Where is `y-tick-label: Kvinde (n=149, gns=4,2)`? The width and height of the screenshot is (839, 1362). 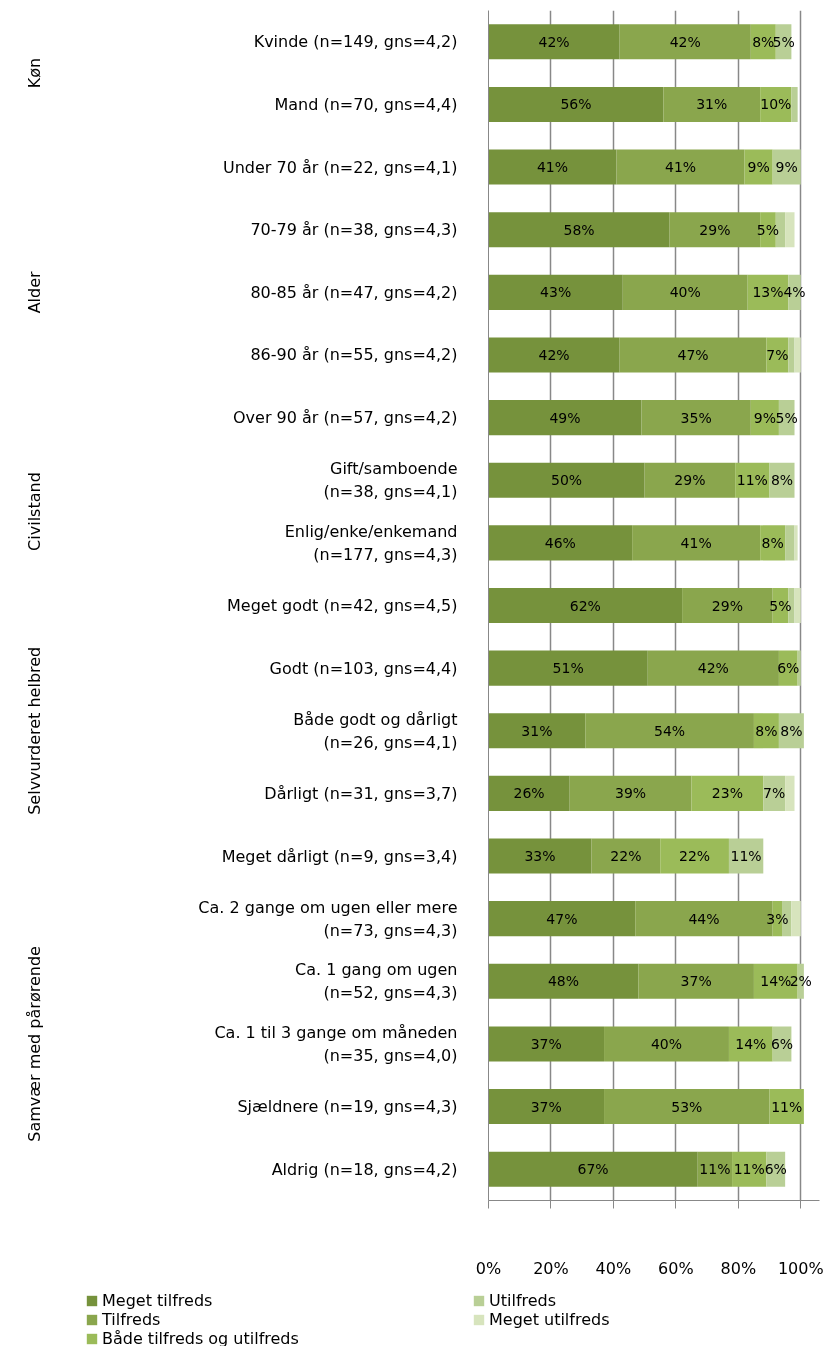
y-tick-label: Kvinde (n=149, gns=4,2) is located at coordinates (355, 42).